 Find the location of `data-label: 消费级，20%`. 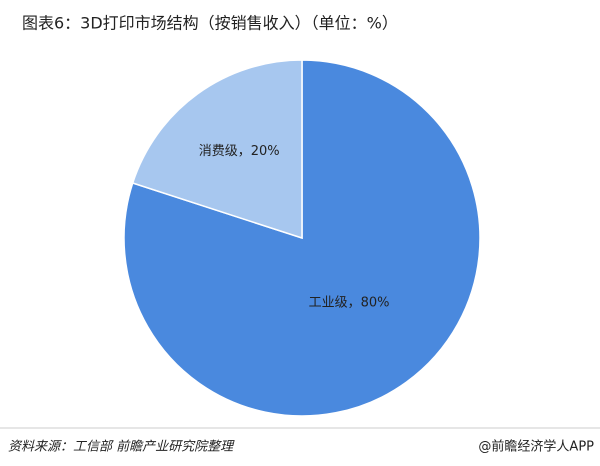

data-label: 消费级，20% is located at coordinates (239, 151).